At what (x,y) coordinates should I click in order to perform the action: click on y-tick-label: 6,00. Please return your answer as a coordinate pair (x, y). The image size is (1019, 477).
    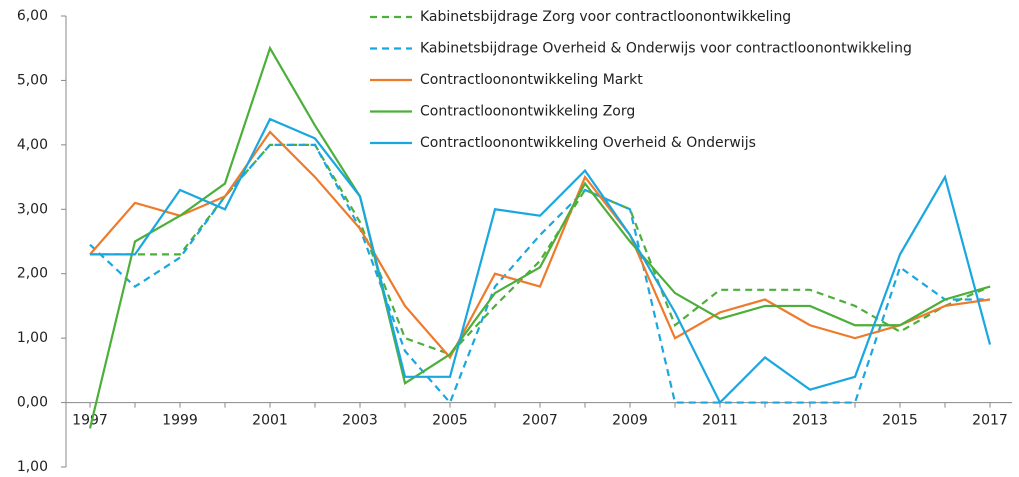
    Looking at the image, I should click on (32, 16).